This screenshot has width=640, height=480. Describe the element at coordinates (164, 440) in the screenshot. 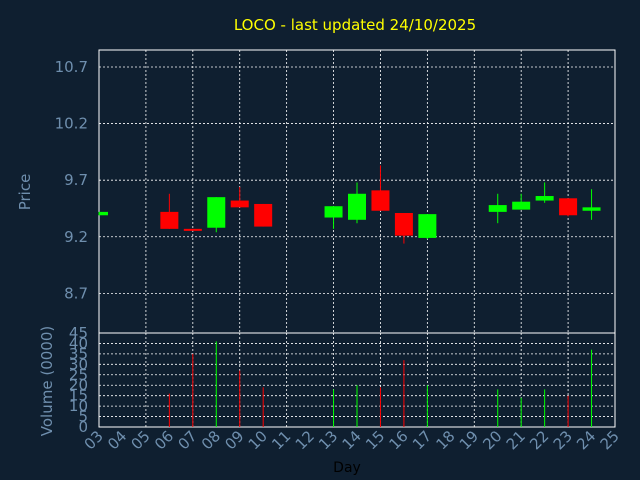

I see `x-tick-label: 06` at that location.